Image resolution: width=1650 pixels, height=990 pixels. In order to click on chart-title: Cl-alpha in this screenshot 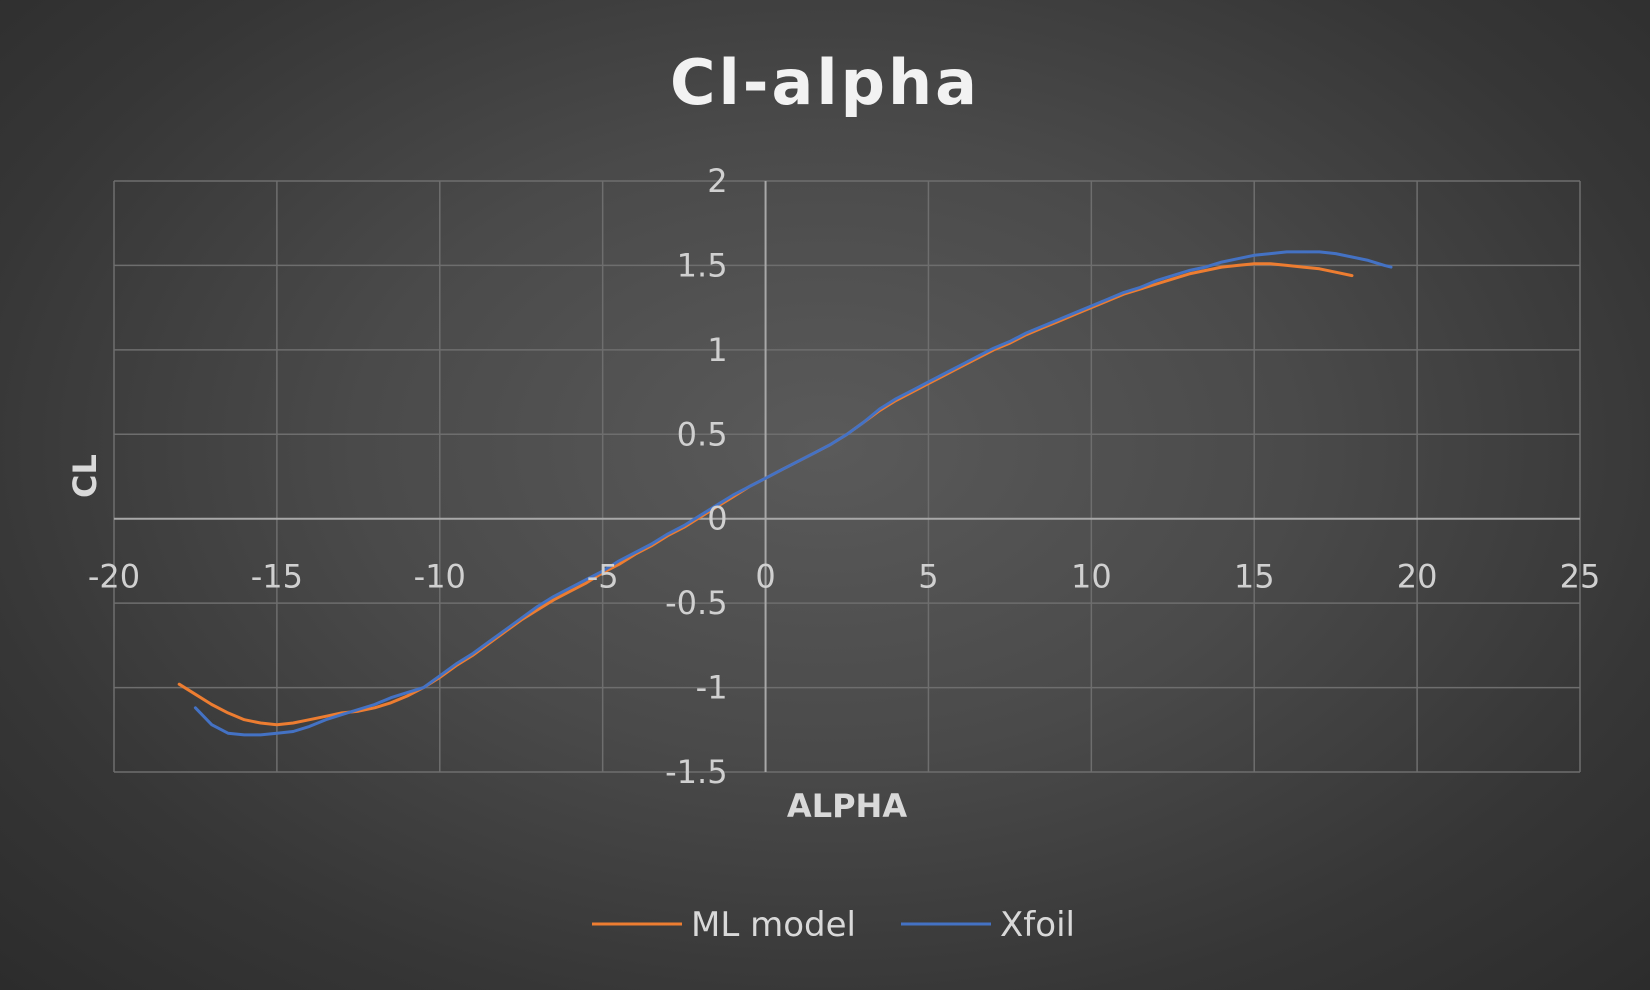, I will do `click(825, 82)`.